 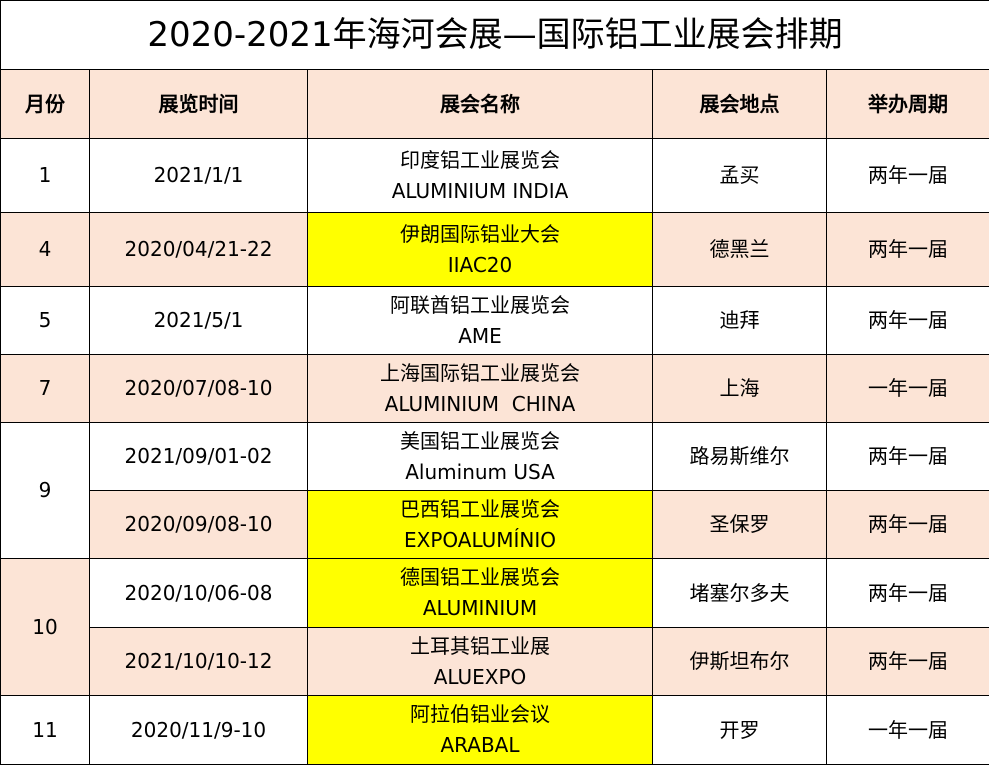 What do you see at coordinates (739, 320) in the screenshot?
I see `location-cell: 迪拜` at bounding box center [739, 320].